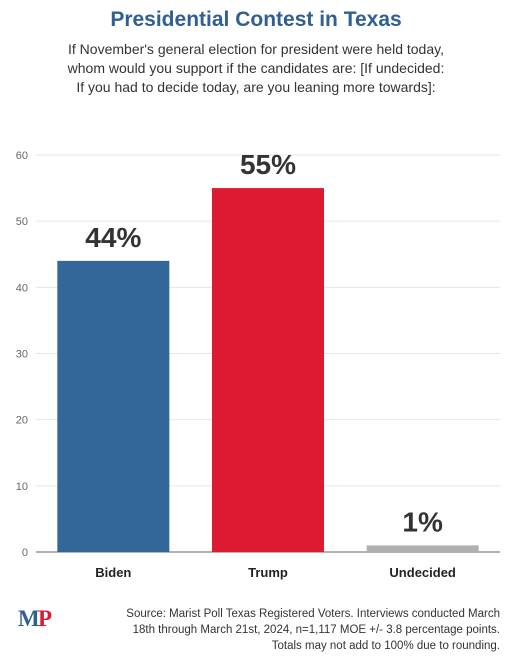  I want to click on bar-biden, so click(113, 406).